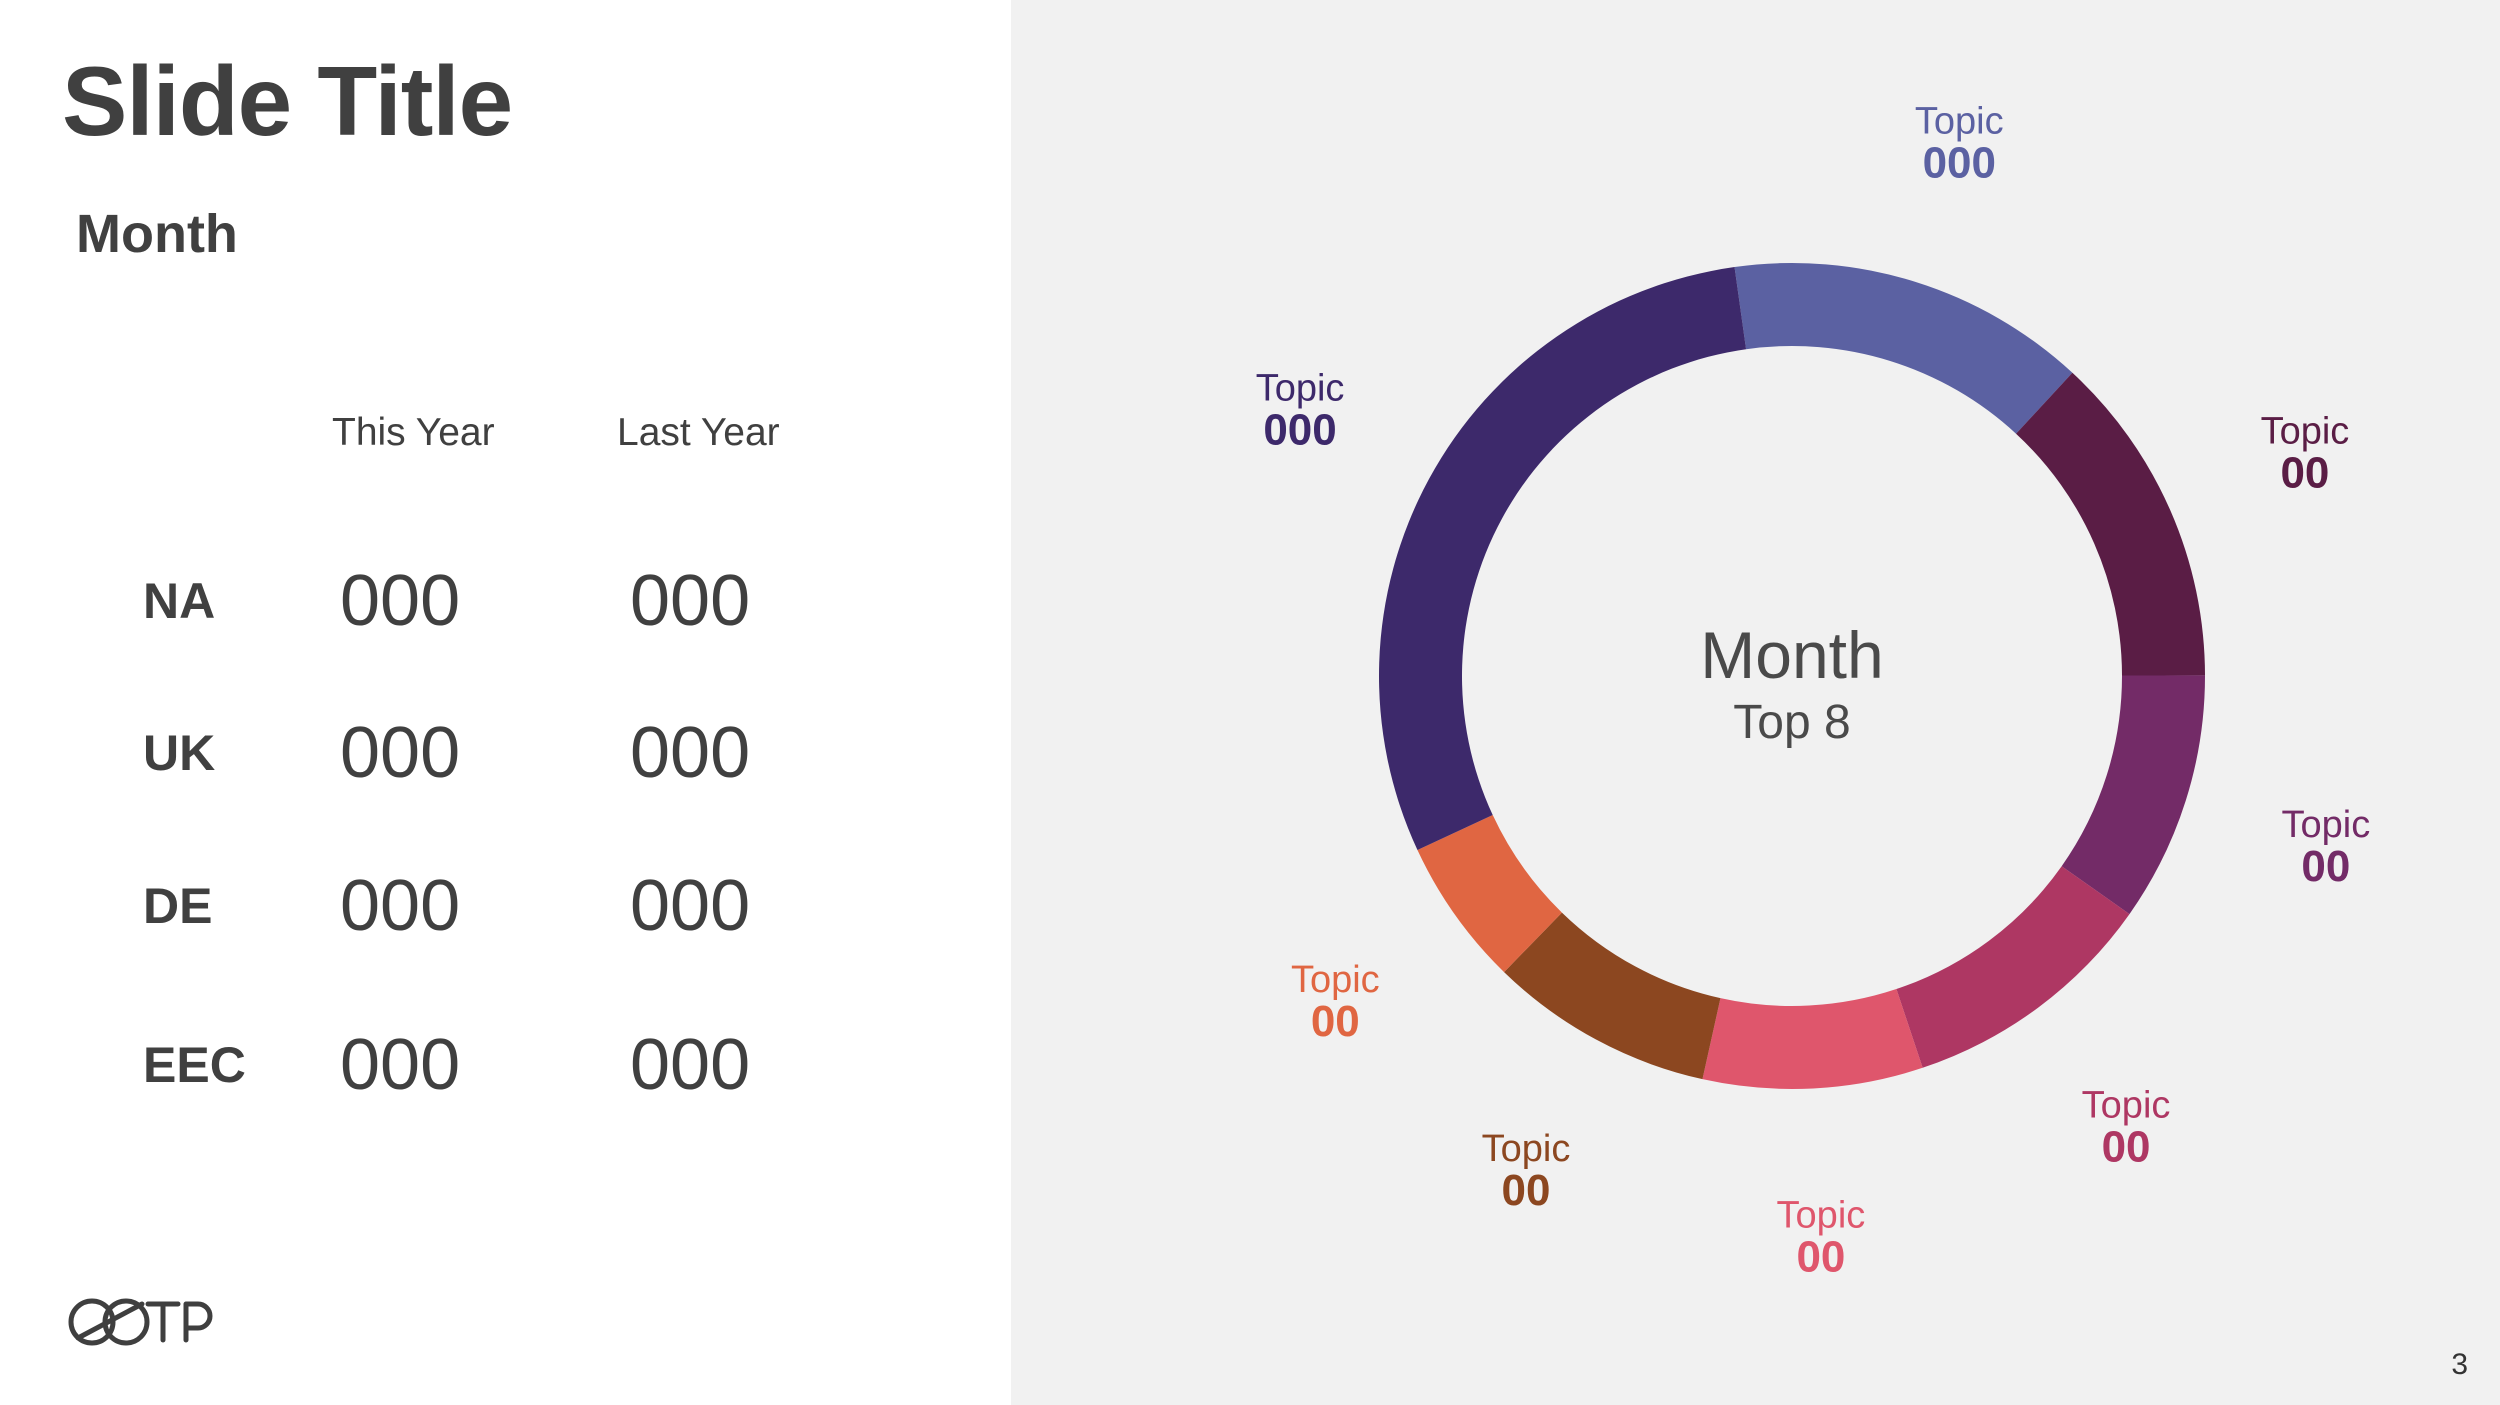 The image size is (2500, 1405). Describe the element at coordinates (179, 753) in the screenshot. I see `row-label: UK` at that location.